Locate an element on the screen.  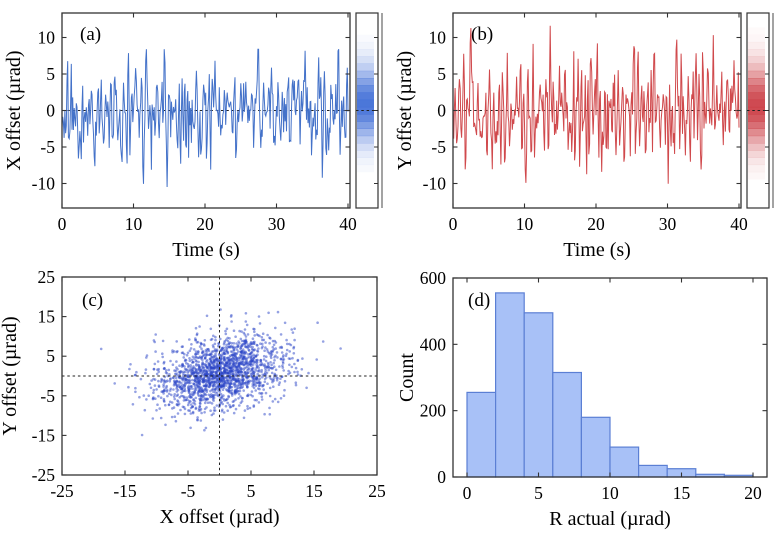
y-tick-label: -5 is located at coordinates (438, 147).